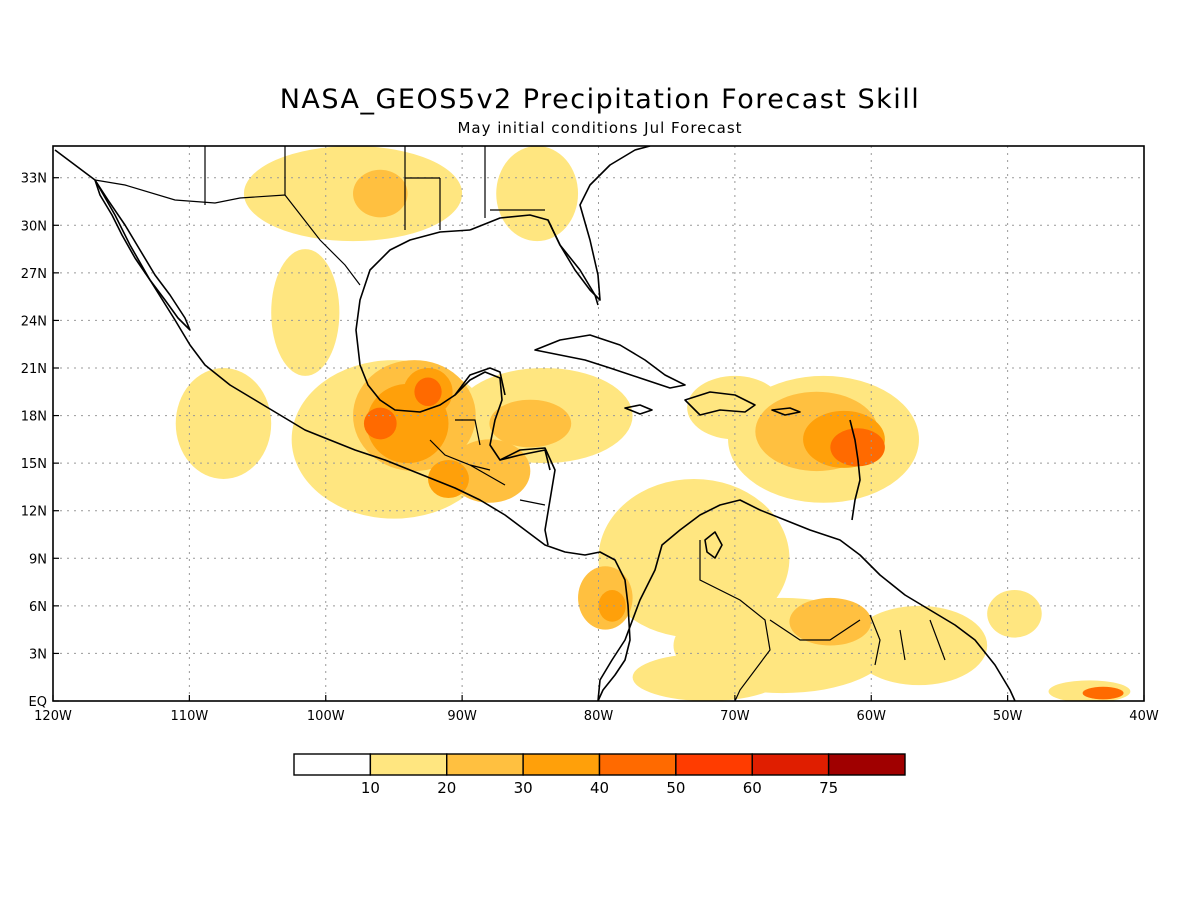 The image size is (1200, 900). Describe the element at coordinates (573, 262) in the screenshot. I see `florida` at that location.